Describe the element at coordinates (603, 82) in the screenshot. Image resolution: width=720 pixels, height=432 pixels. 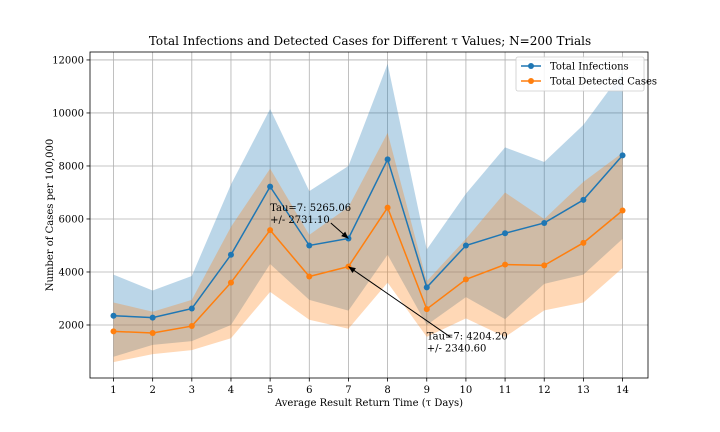
I see `legend-label-total-detected-cases: Total Detected Cases` at that location.